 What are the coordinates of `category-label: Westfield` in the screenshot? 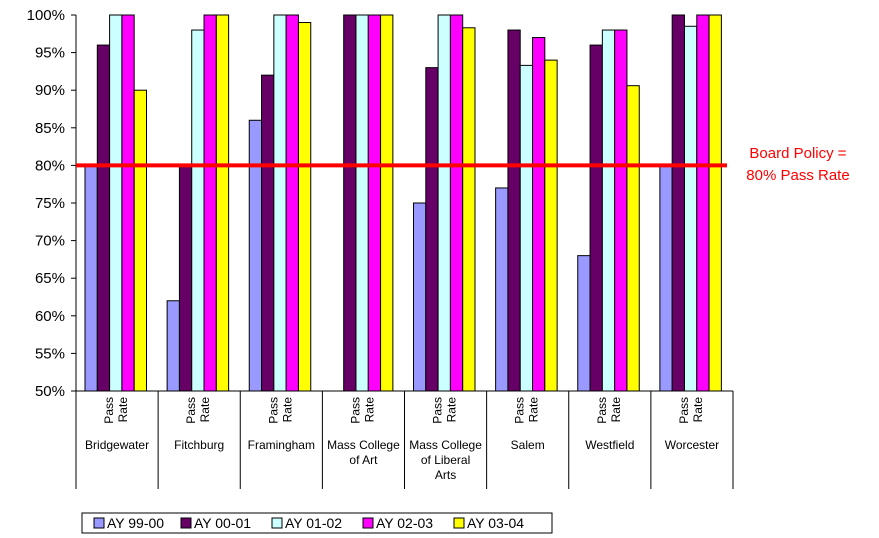 It's located at (609, 445).